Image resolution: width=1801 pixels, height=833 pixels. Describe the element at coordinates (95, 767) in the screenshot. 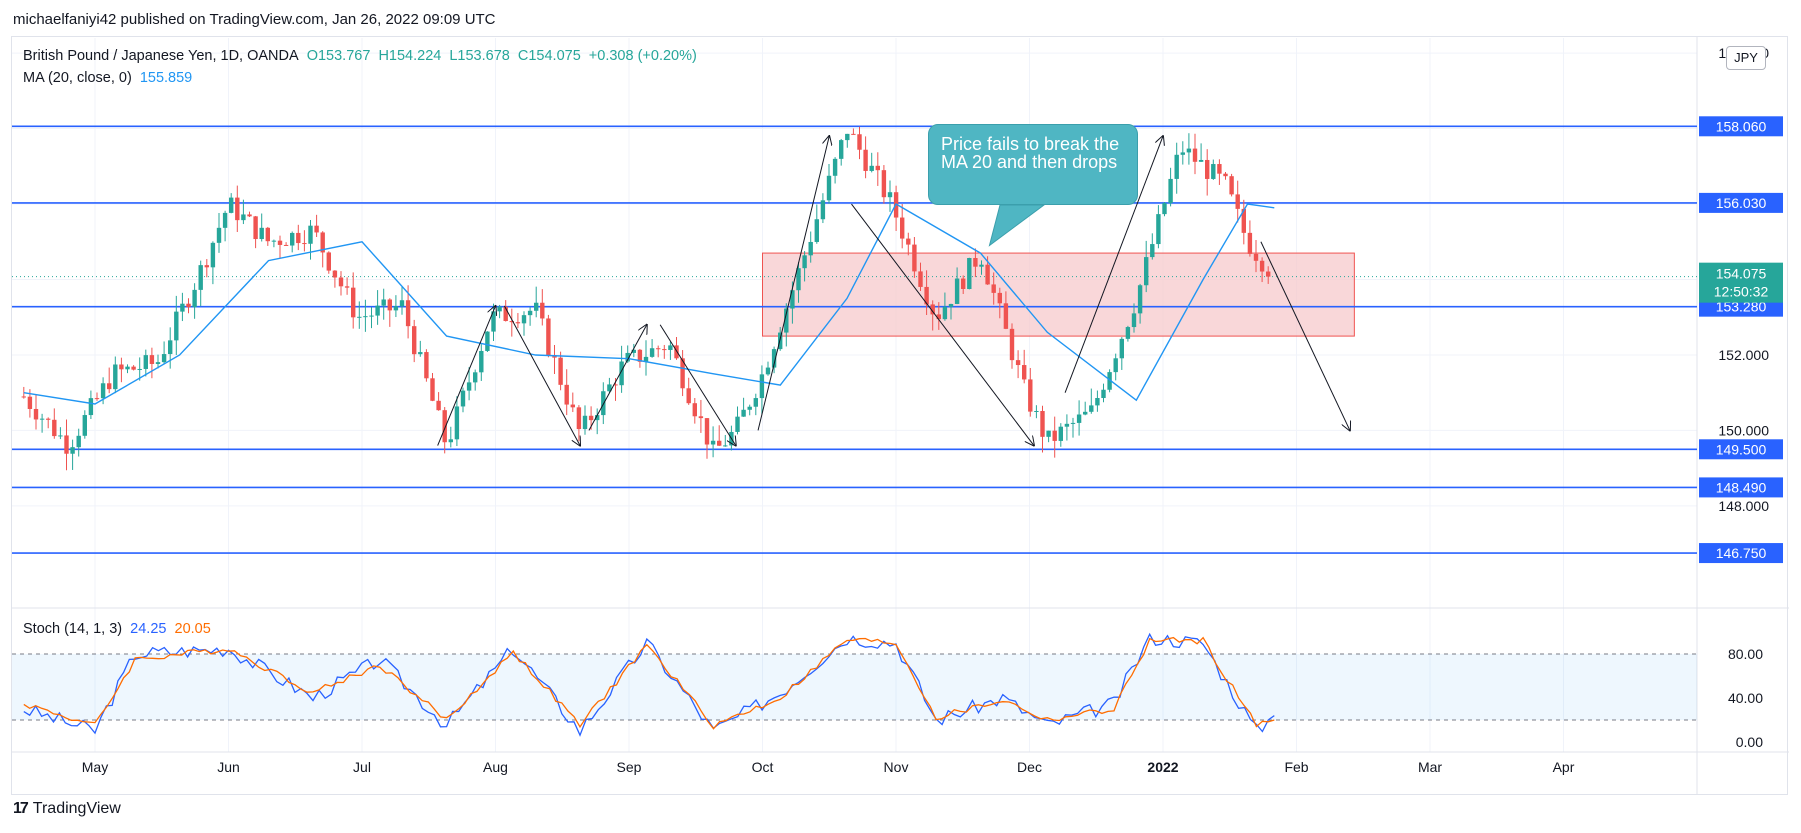

I see `time-tick-label: May` at that location.